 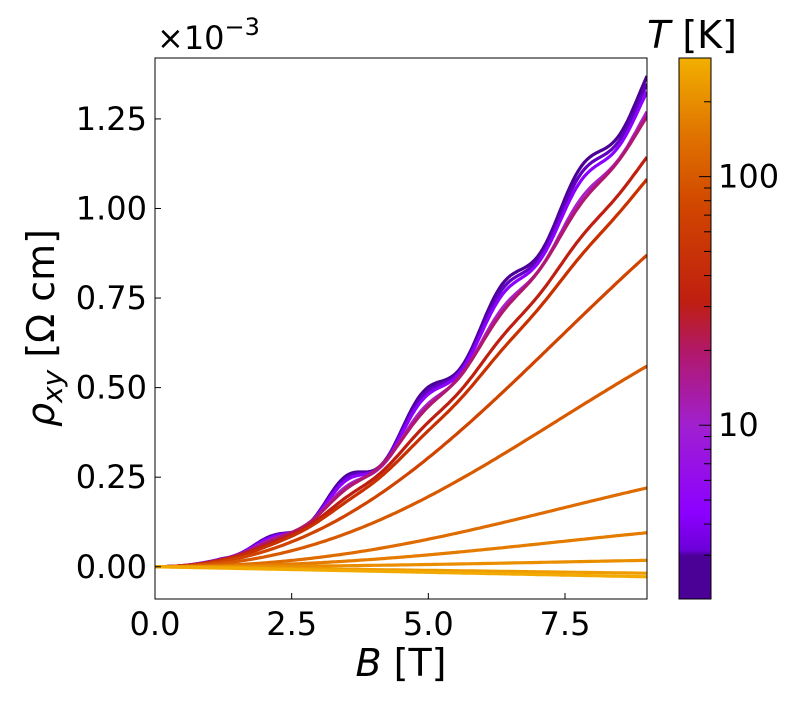 I want to click on x-tick-label: 2.5, so click(x=291, y=624).